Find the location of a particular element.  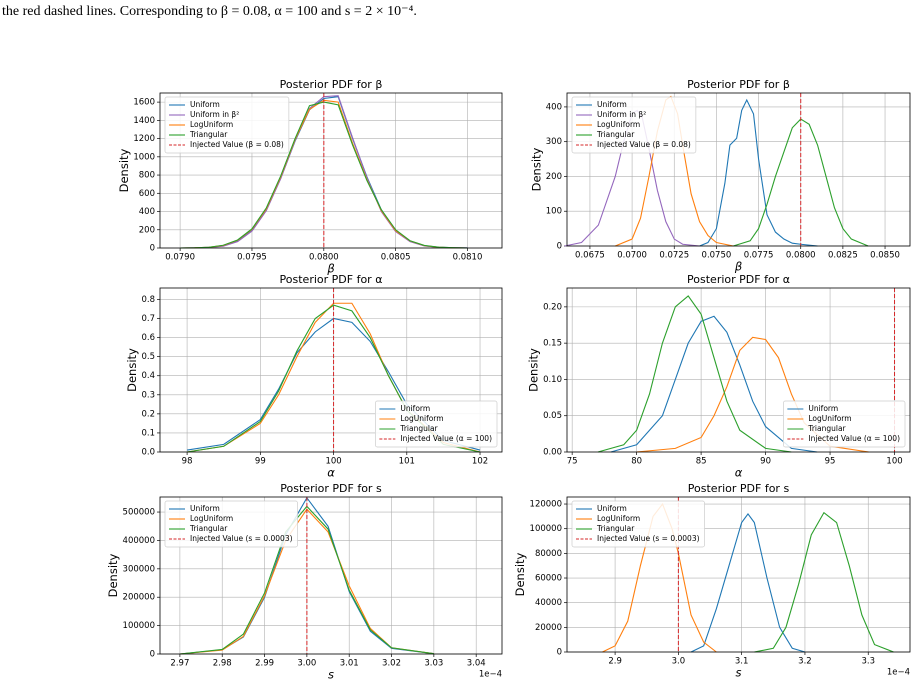

x-tick-label: 0.0850 is located at coordinates (885, 256).